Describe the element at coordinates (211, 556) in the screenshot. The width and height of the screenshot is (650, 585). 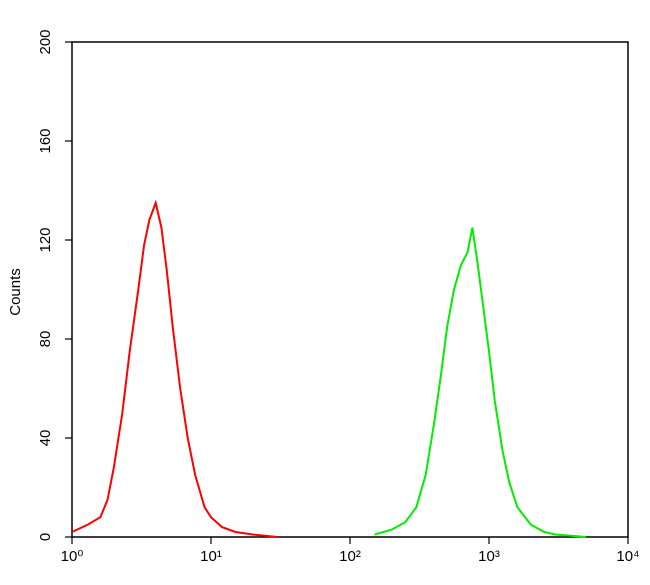
I see `x-tick-label: 10¹` at that location.